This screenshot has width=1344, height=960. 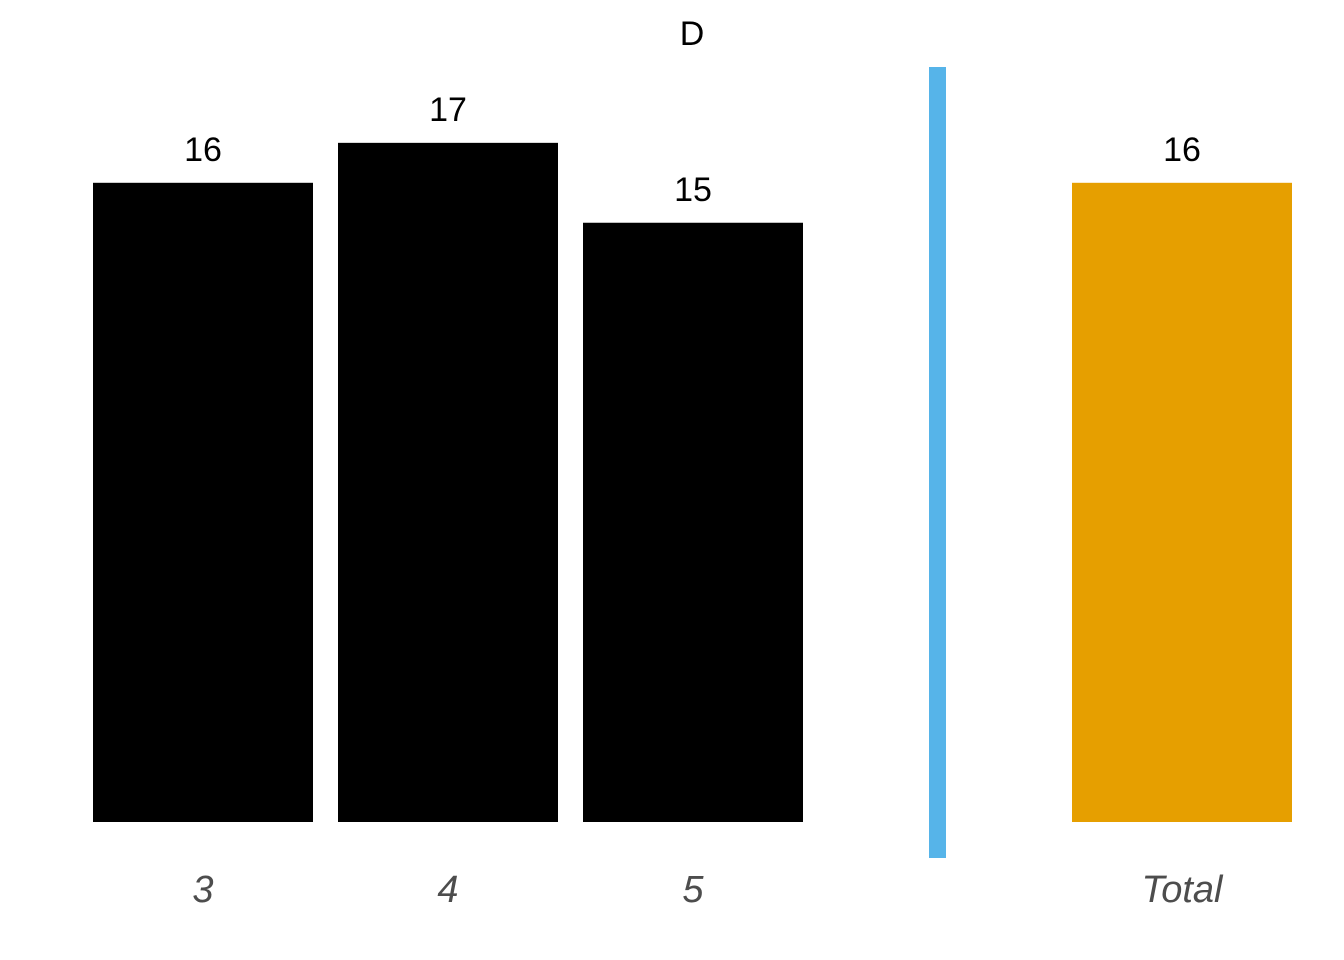 What do you see at coordinates (202, 890) in the screenshot?
I see `x-tick-label-3: 3` at bounding box center [202, 890].